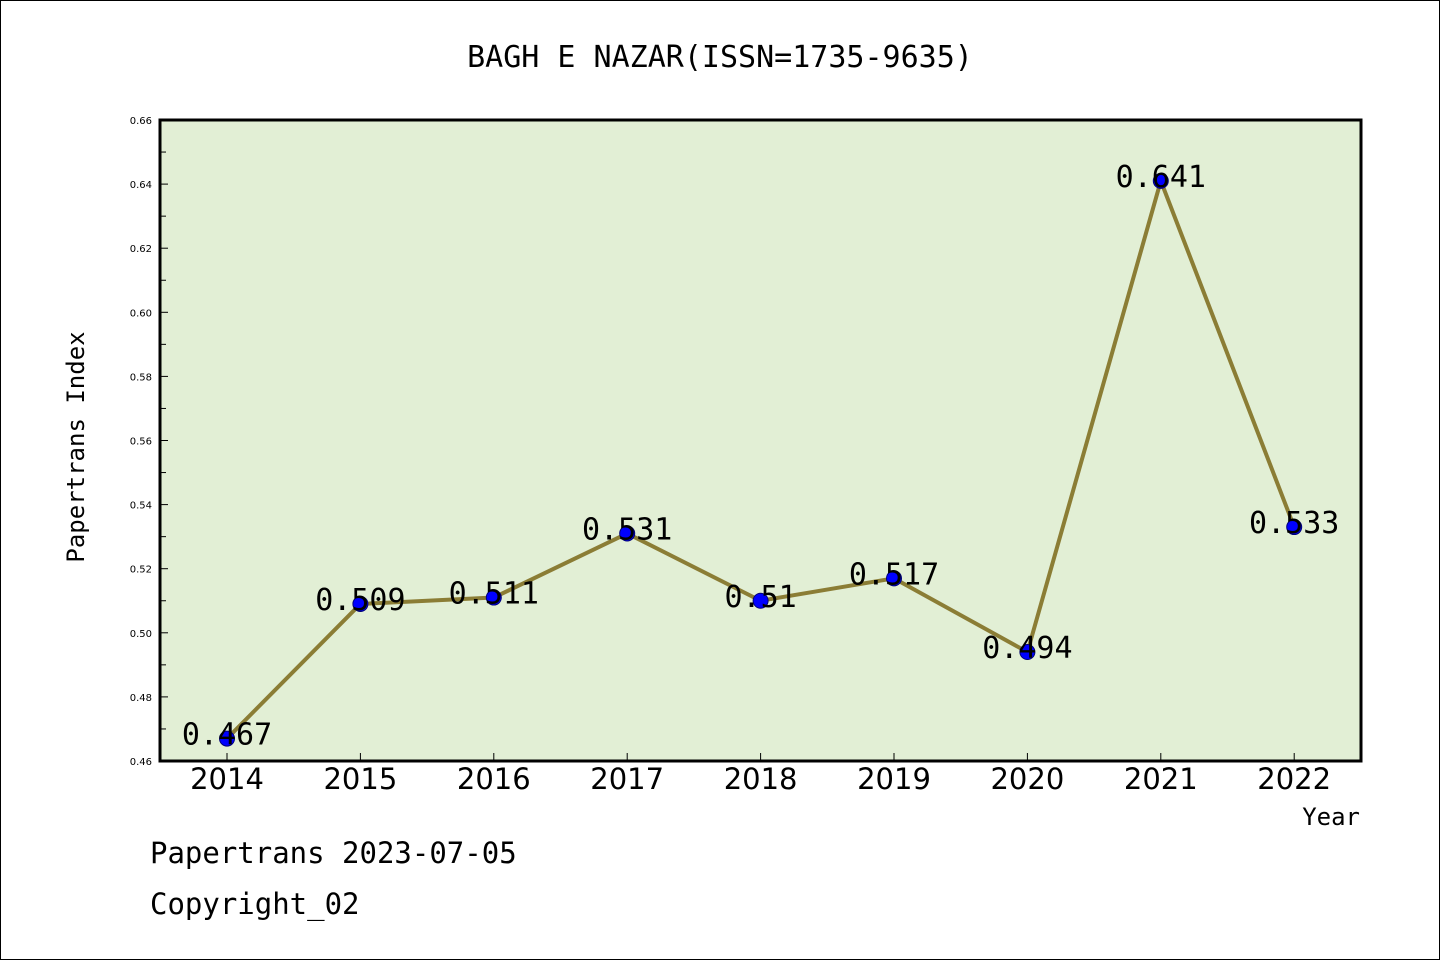 This screenshot has width=1440, height=960. Describe the element at coordinates (141, 698) in the screenshot. I see `y-tick-label: 0.48` at that location.